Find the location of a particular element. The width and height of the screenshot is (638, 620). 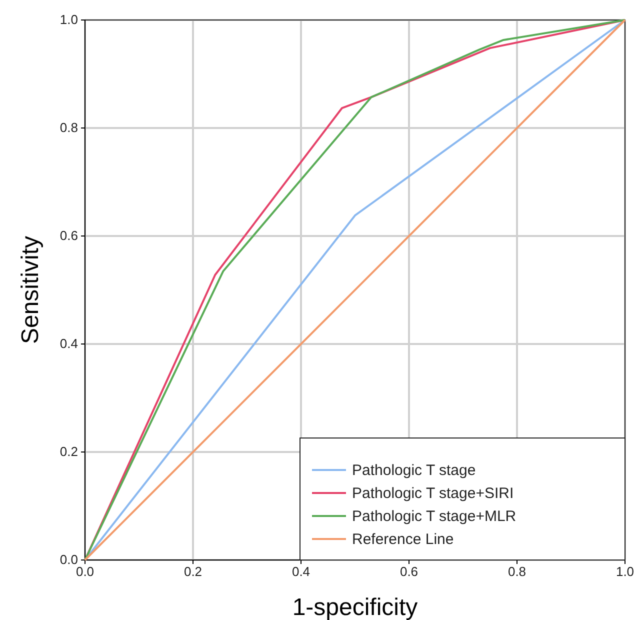

y-tick-label: 0.6 is located at coordinates (69, 236).